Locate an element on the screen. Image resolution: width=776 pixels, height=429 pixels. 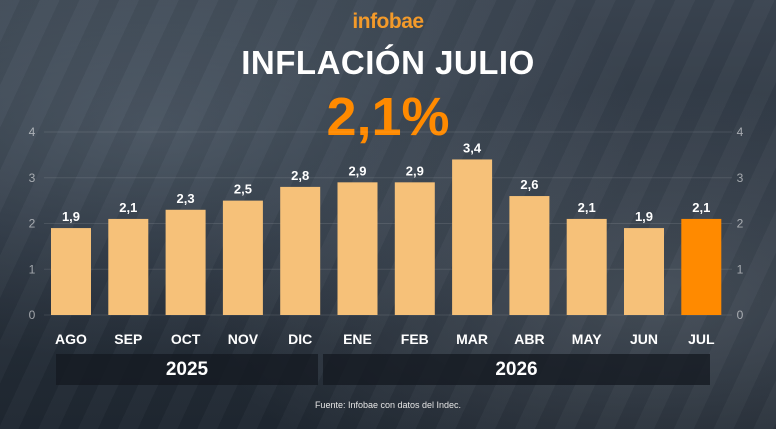
y-tick-label-right: 3 is located at coordinates (740, 178).